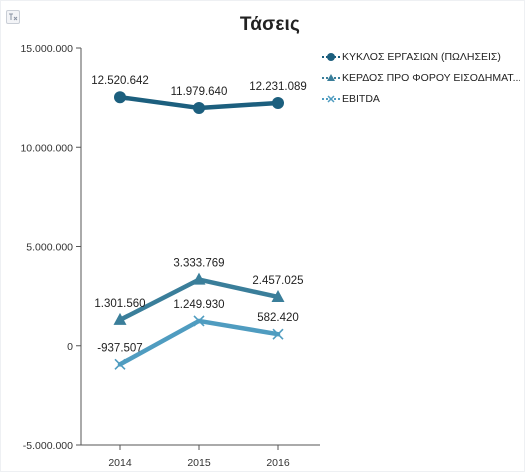 The height and width of the screenshot is (472, 525). Describe the element at coordinates (277, 281) in the screenshot. I see `data-label: 2.457.025` at that location.